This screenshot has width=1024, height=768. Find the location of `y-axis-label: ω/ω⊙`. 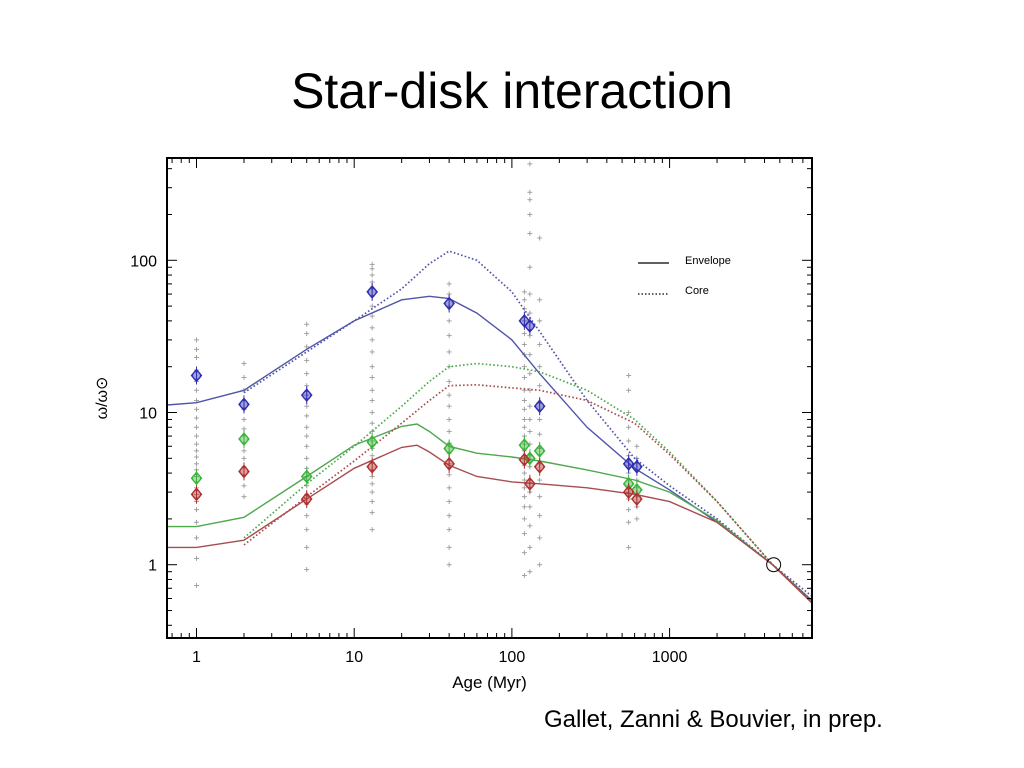

y-axis-label: ω/ω⊙ is located at coordinates (102, 398).